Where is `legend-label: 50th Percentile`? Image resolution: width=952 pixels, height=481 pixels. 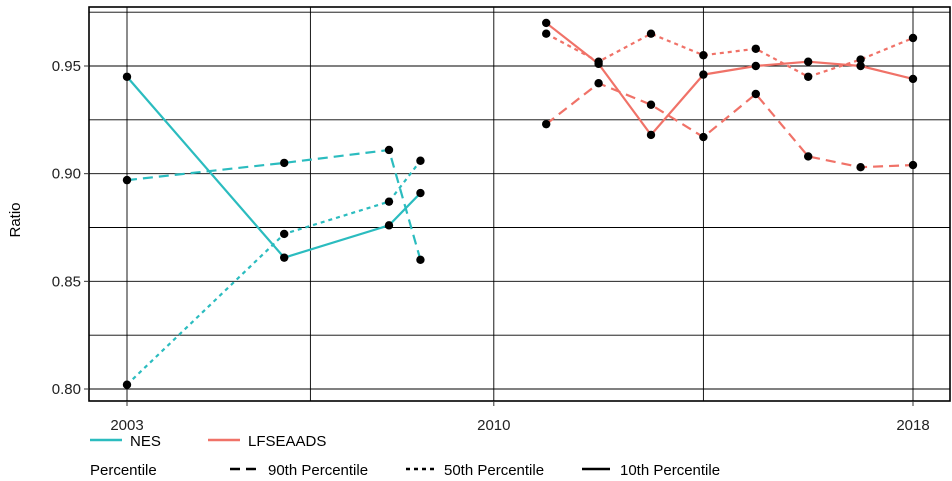 legend-label: 50th Percentile is located at coordinates (494, 470).